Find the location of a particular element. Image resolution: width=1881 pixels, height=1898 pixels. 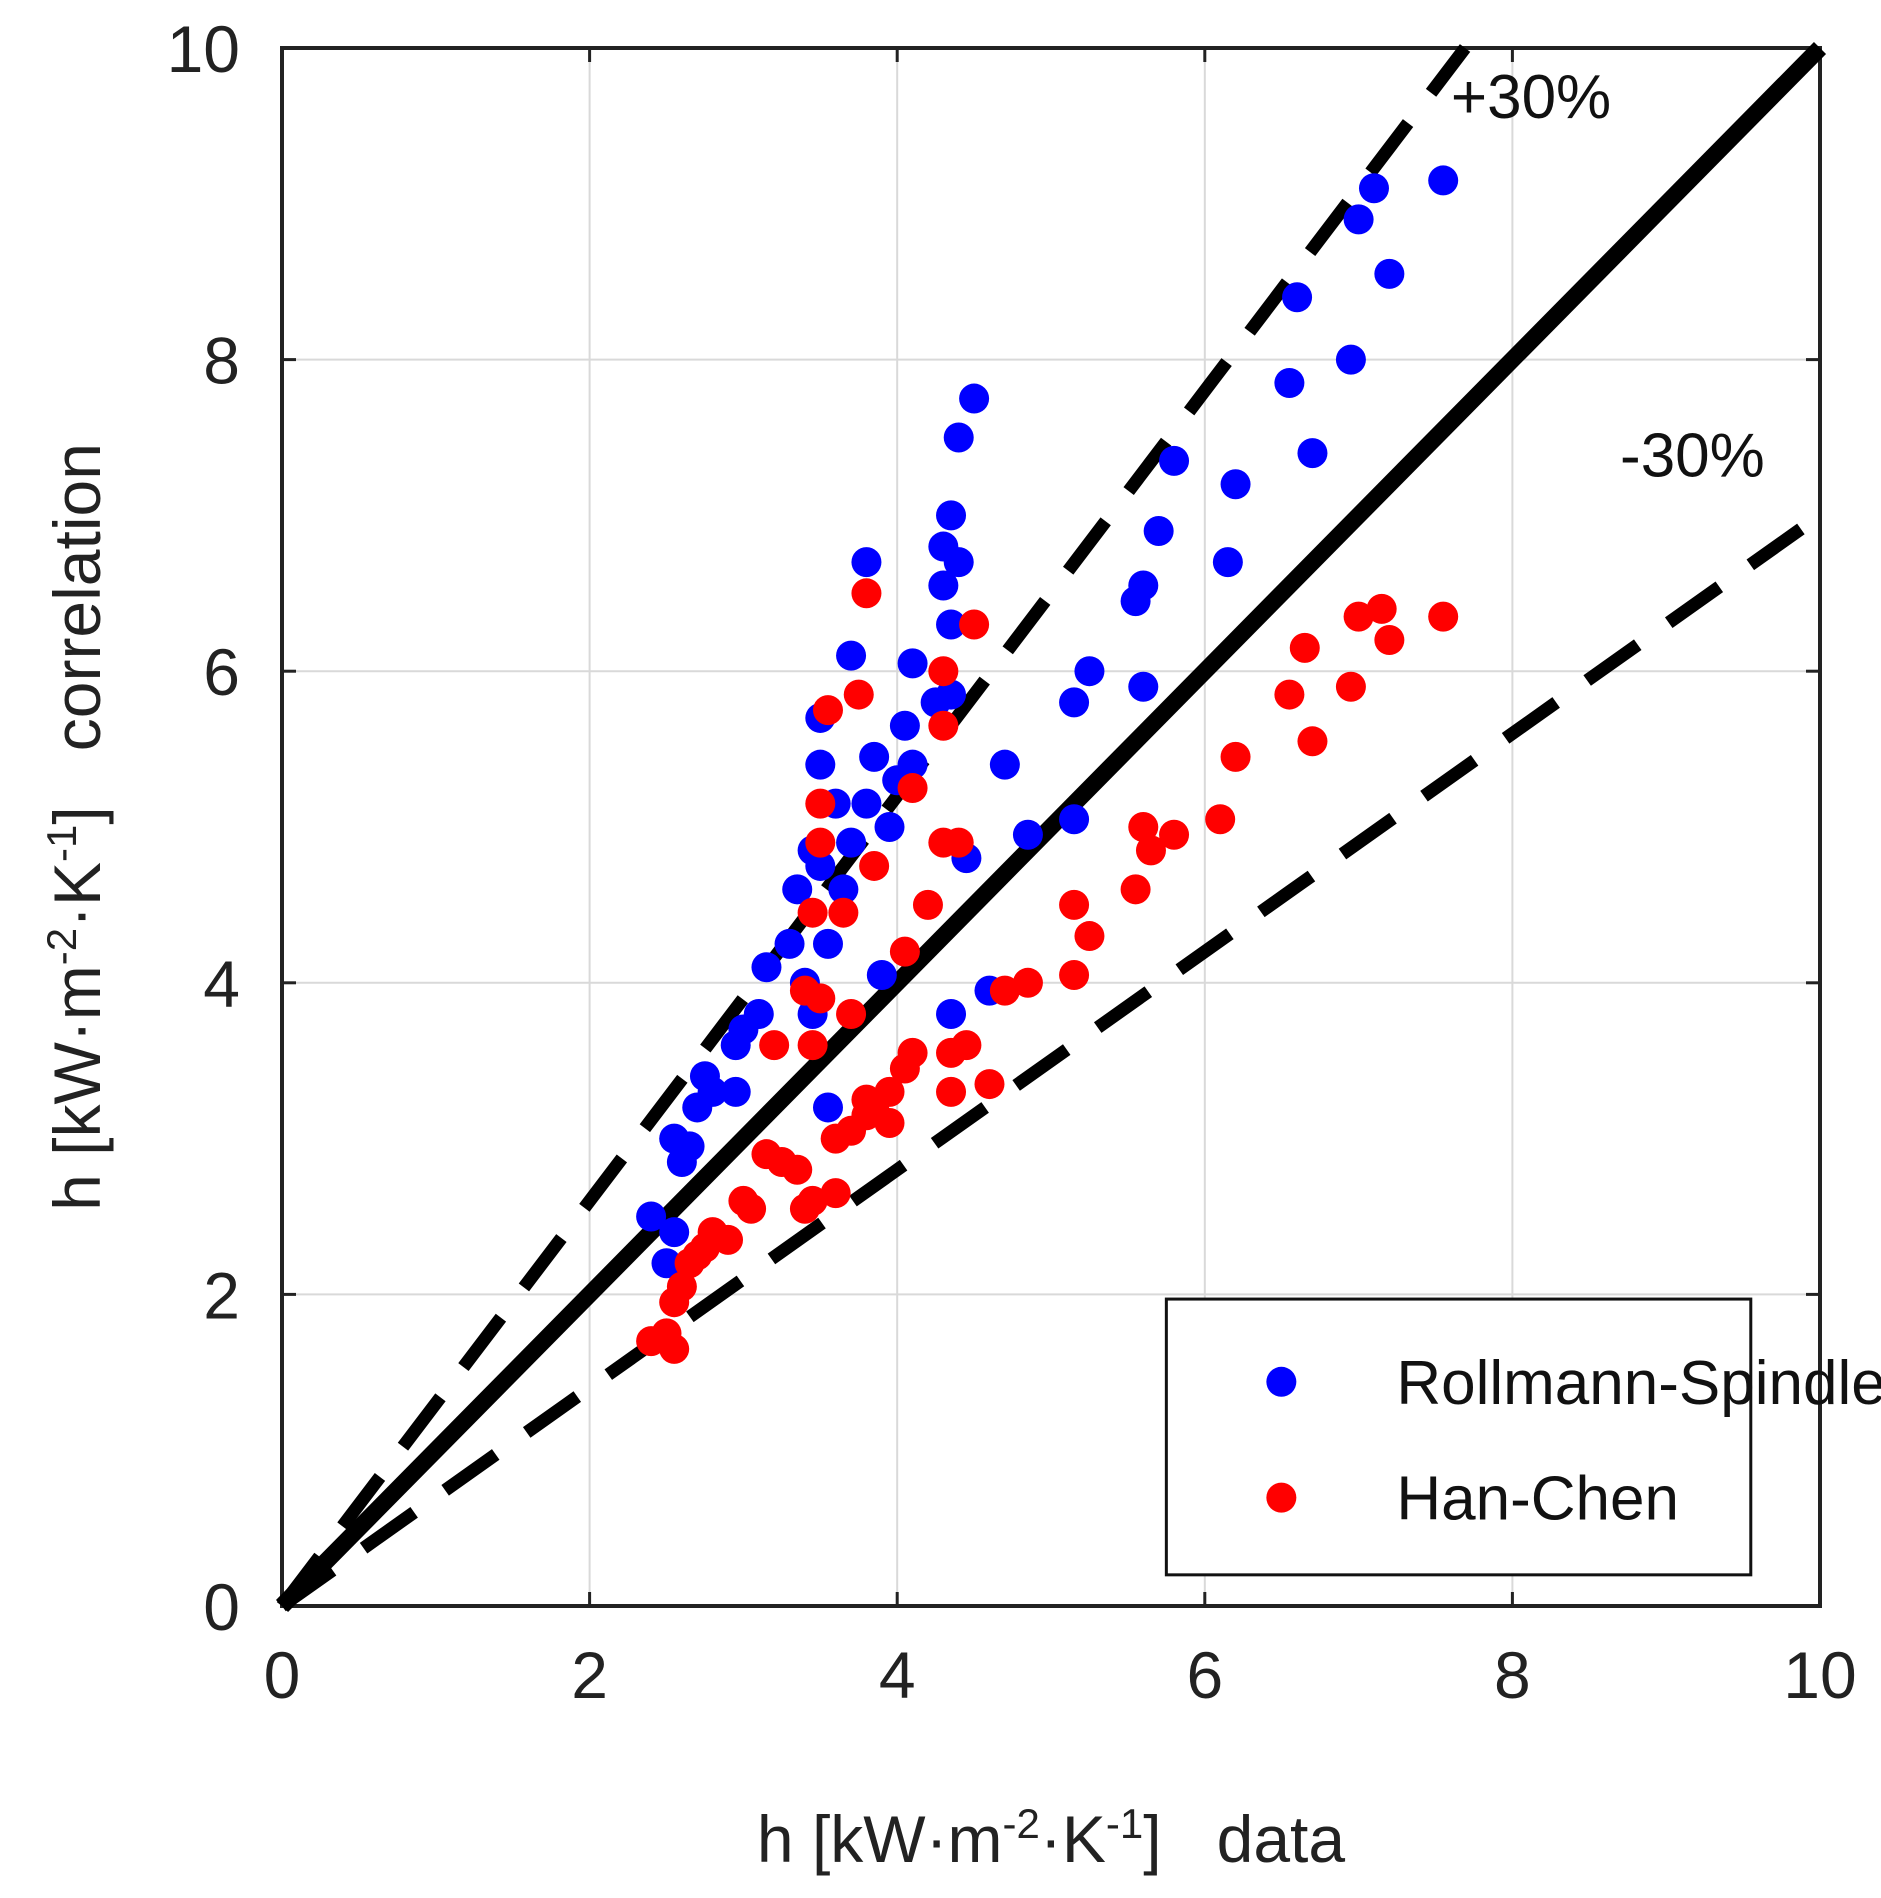

x-axis-label-suffix: ] data is located at coordinates (1244, 1839).